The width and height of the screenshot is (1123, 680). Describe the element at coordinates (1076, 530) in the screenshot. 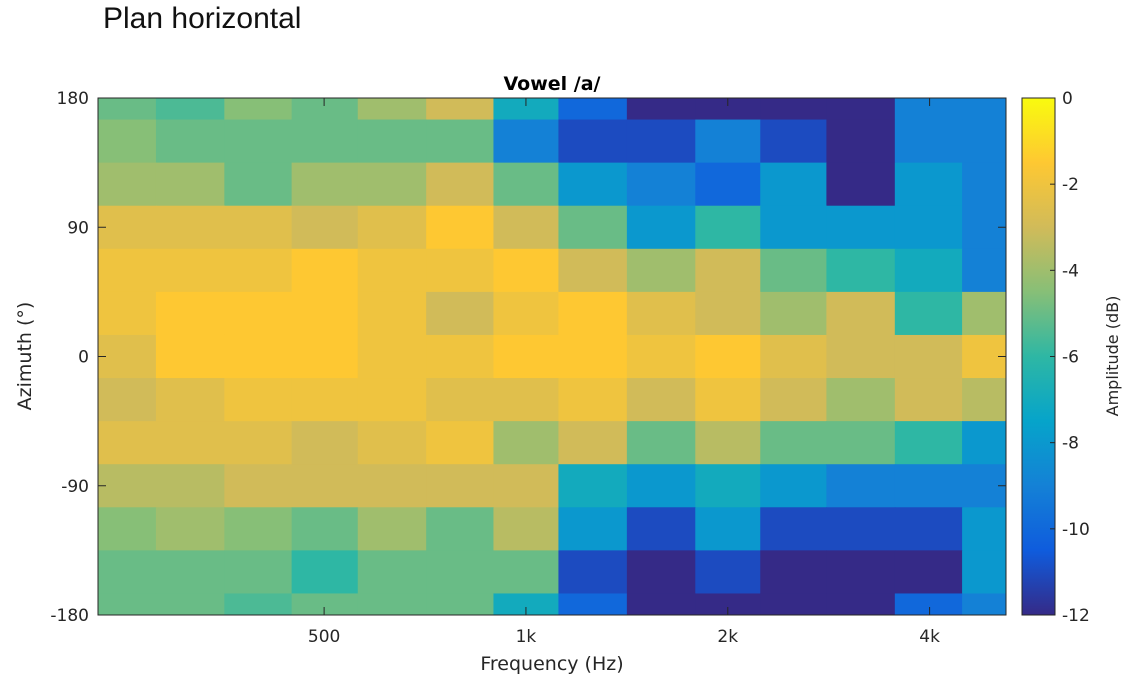

I see `colorbar-tick-label: -10` at that location.